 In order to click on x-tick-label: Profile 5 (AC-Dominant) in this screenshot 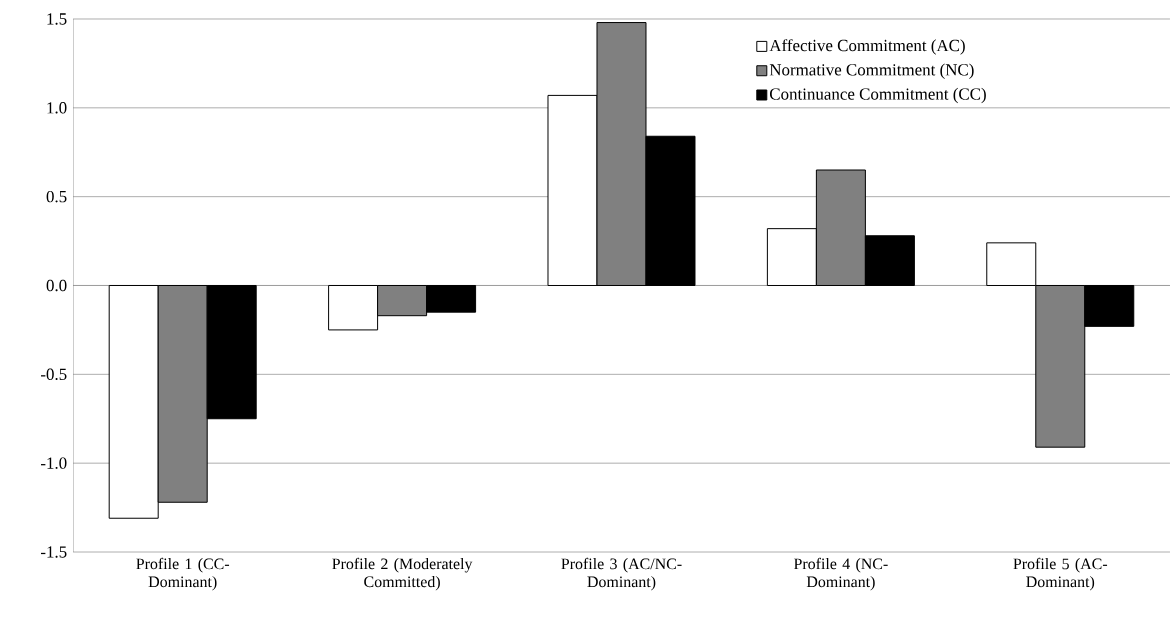, I will do `click(1060, 574)`.